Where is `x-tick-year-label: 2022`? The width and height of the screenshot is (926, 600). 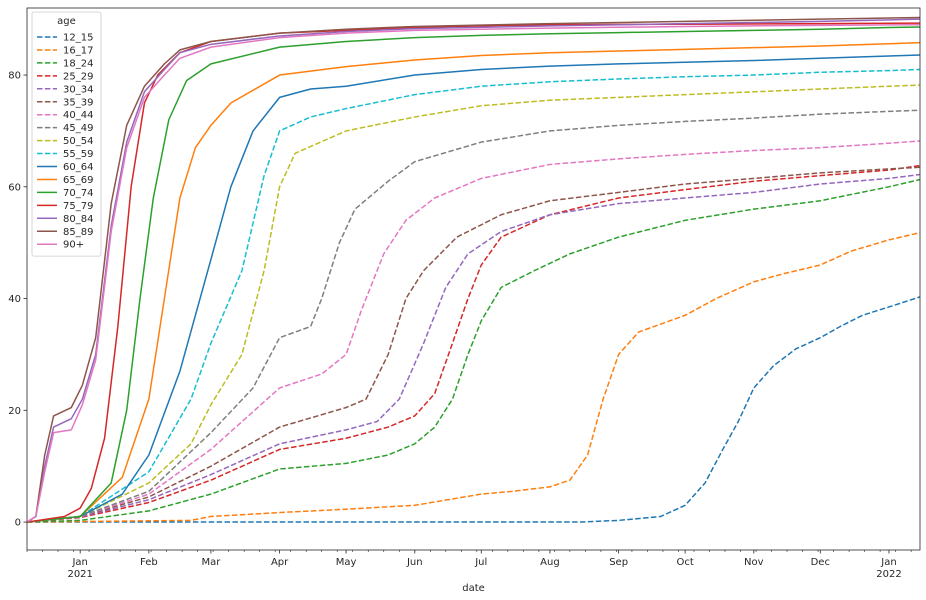 x-tick-year-label: 2022 is located at coordinates (888, 574).